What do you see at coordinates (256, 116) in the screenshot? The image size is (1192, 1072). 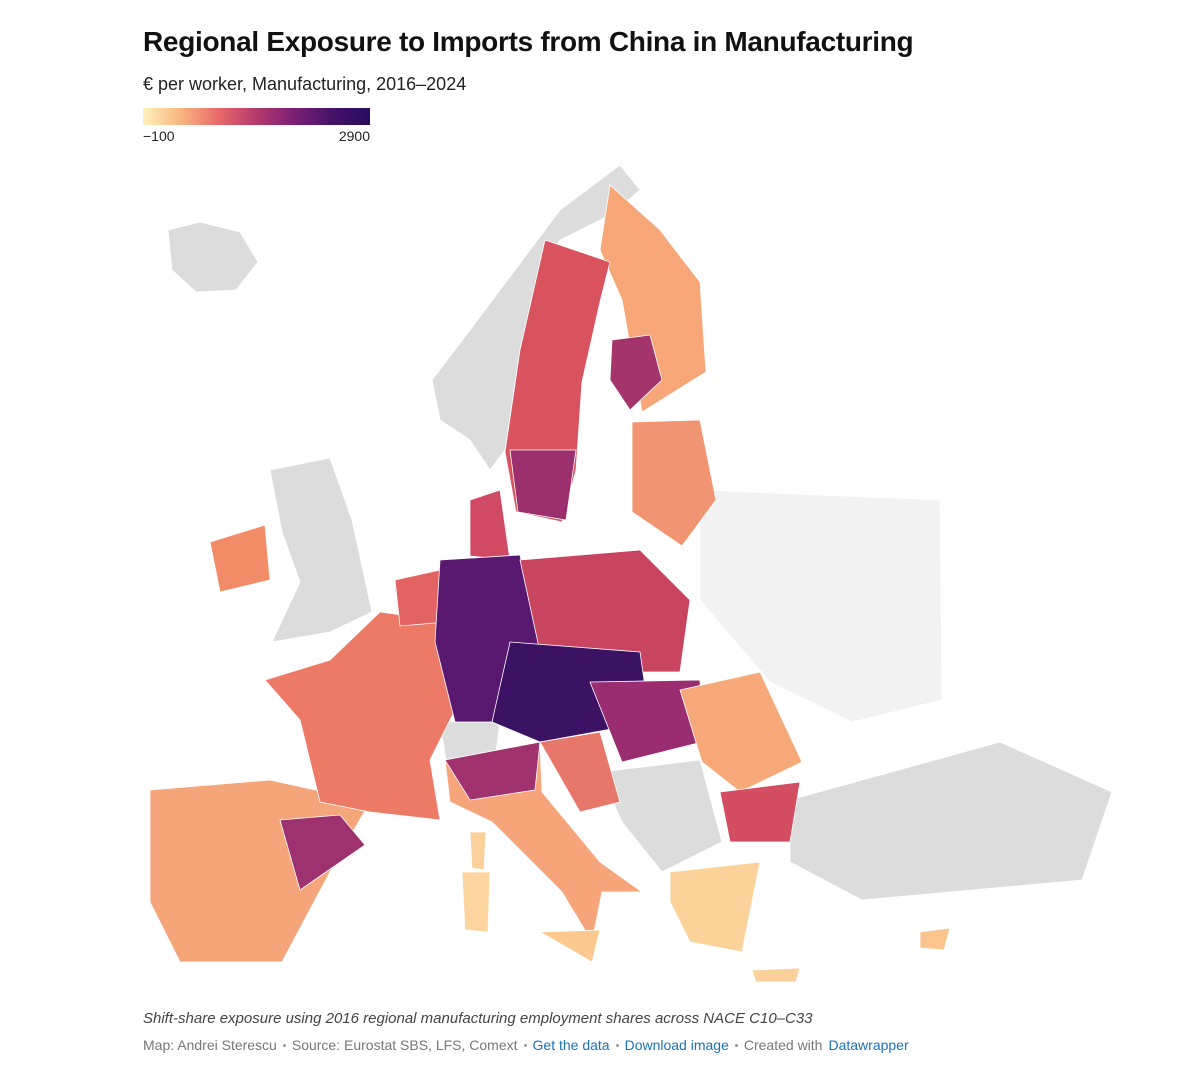 I see `legend-gradient` at bounding box center [256, 116].